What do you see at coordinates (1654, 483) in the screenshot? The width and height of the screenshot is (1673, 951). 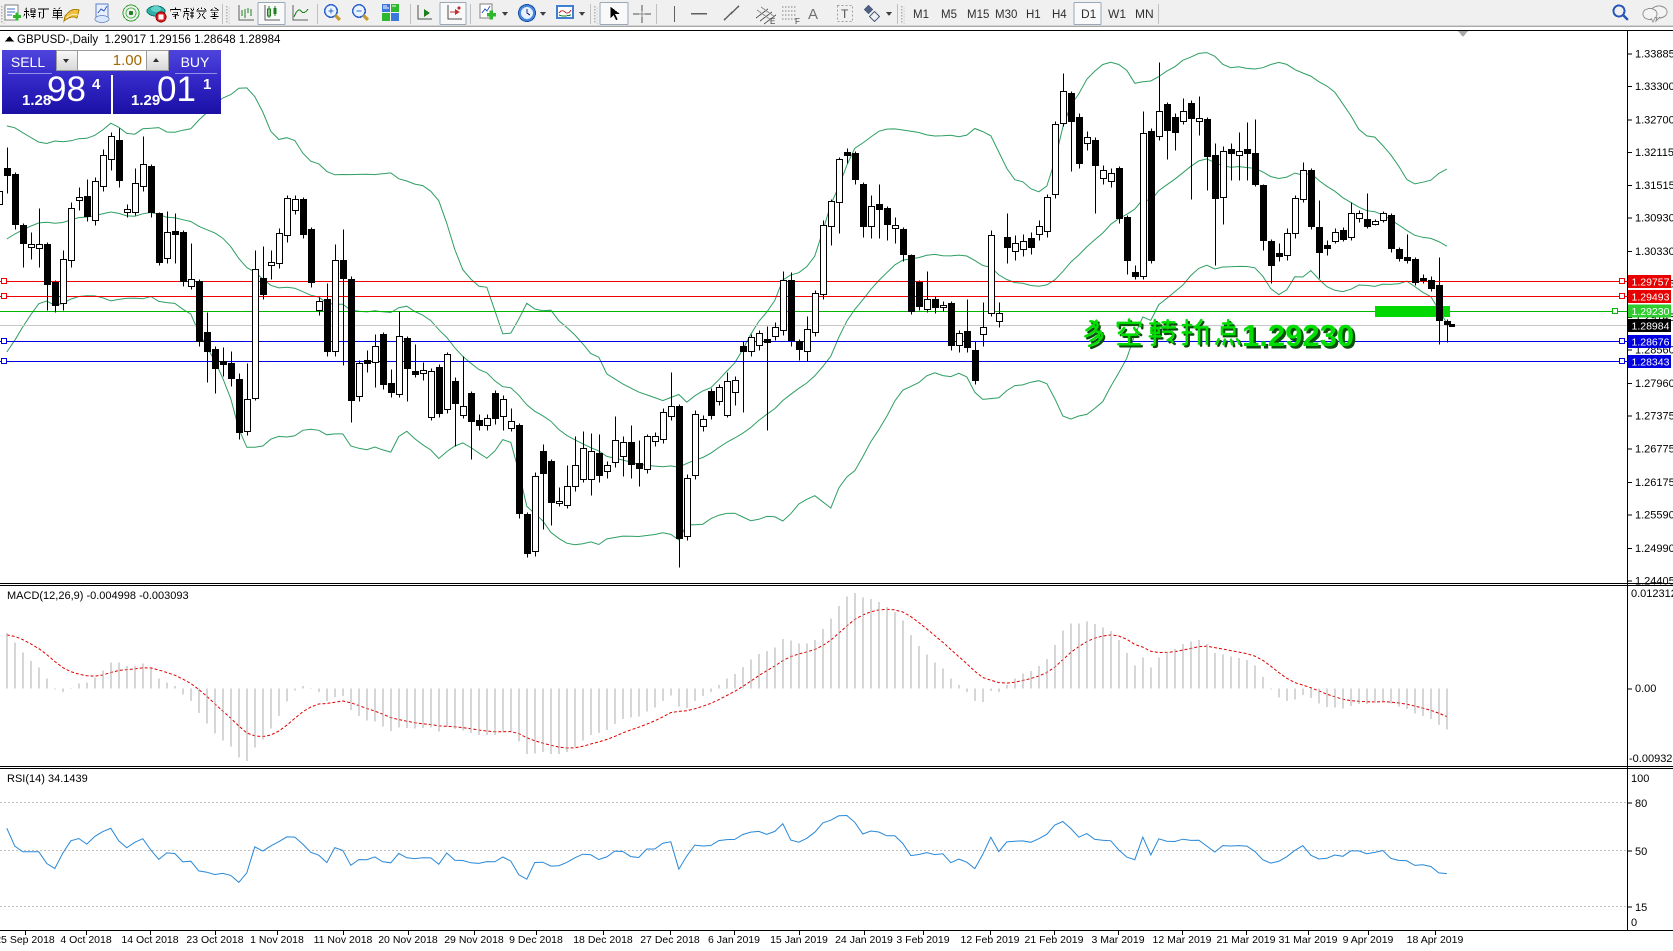 I see `svg-text: 1.26175` at bounding box center [1654, 483].